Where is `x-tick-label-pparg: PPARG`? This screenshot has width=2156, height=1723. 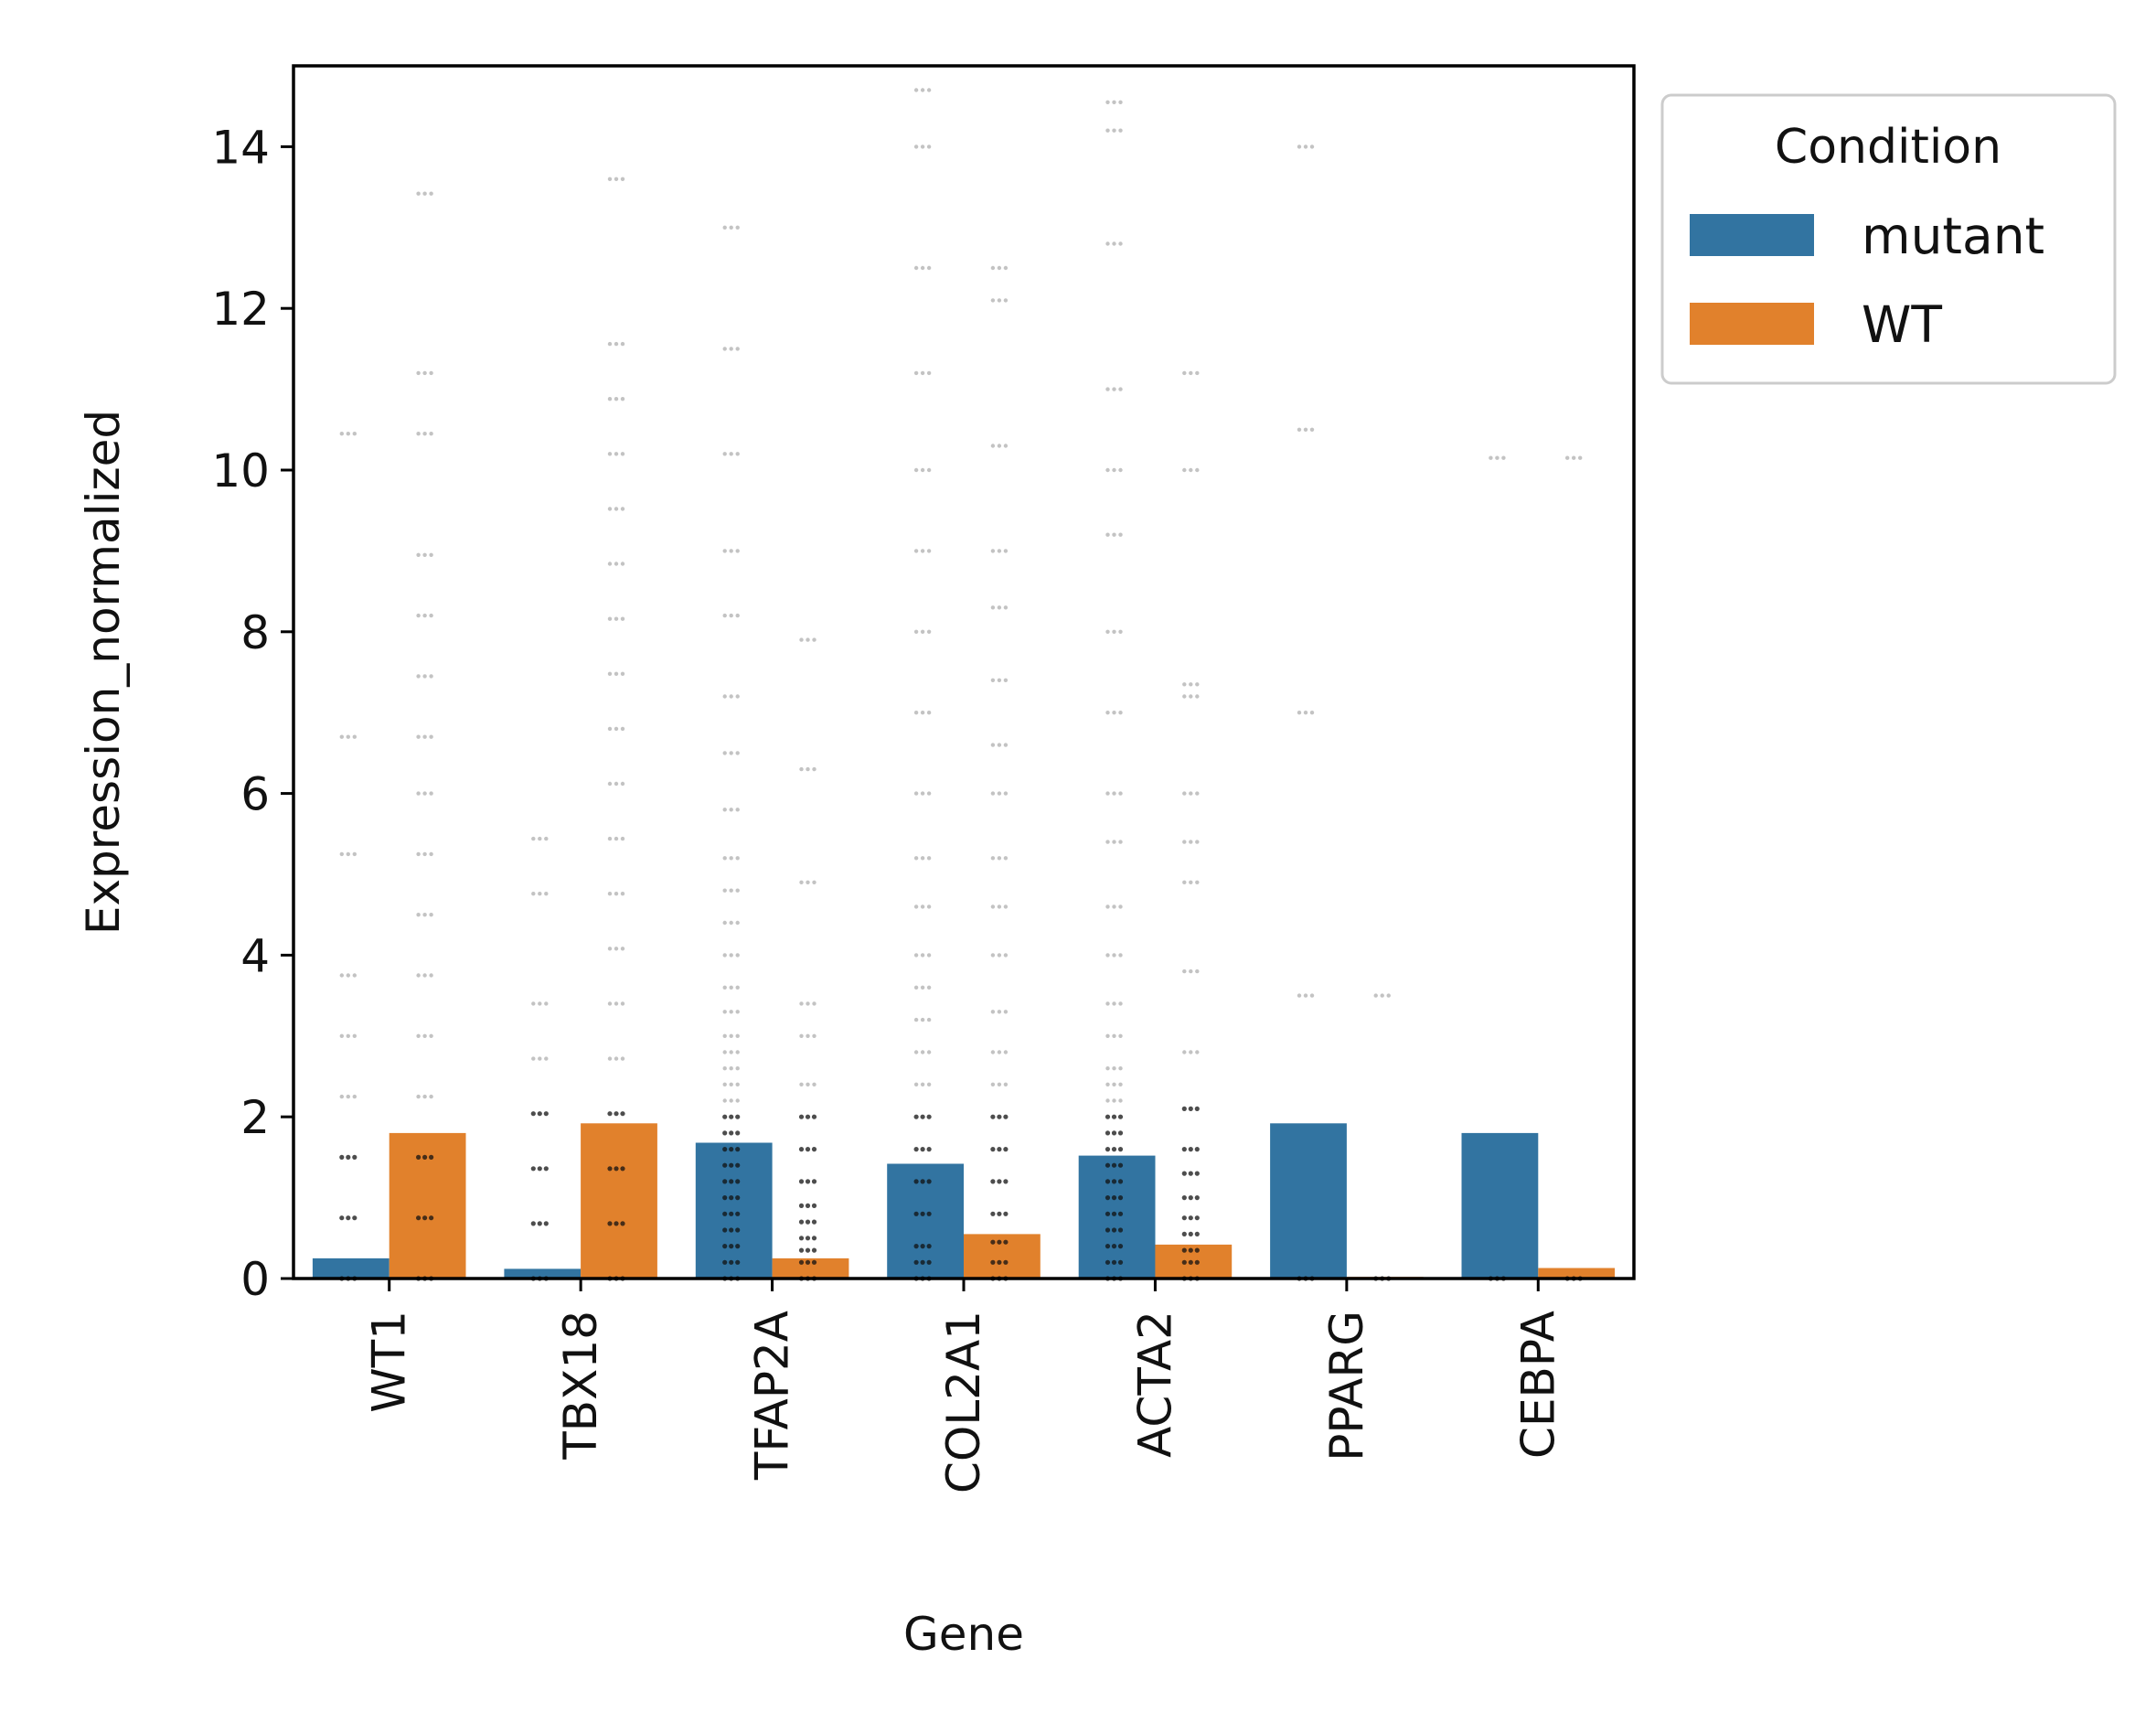 x-tick-label-pparg: PPARG is located at coordinates (1346, 1386).